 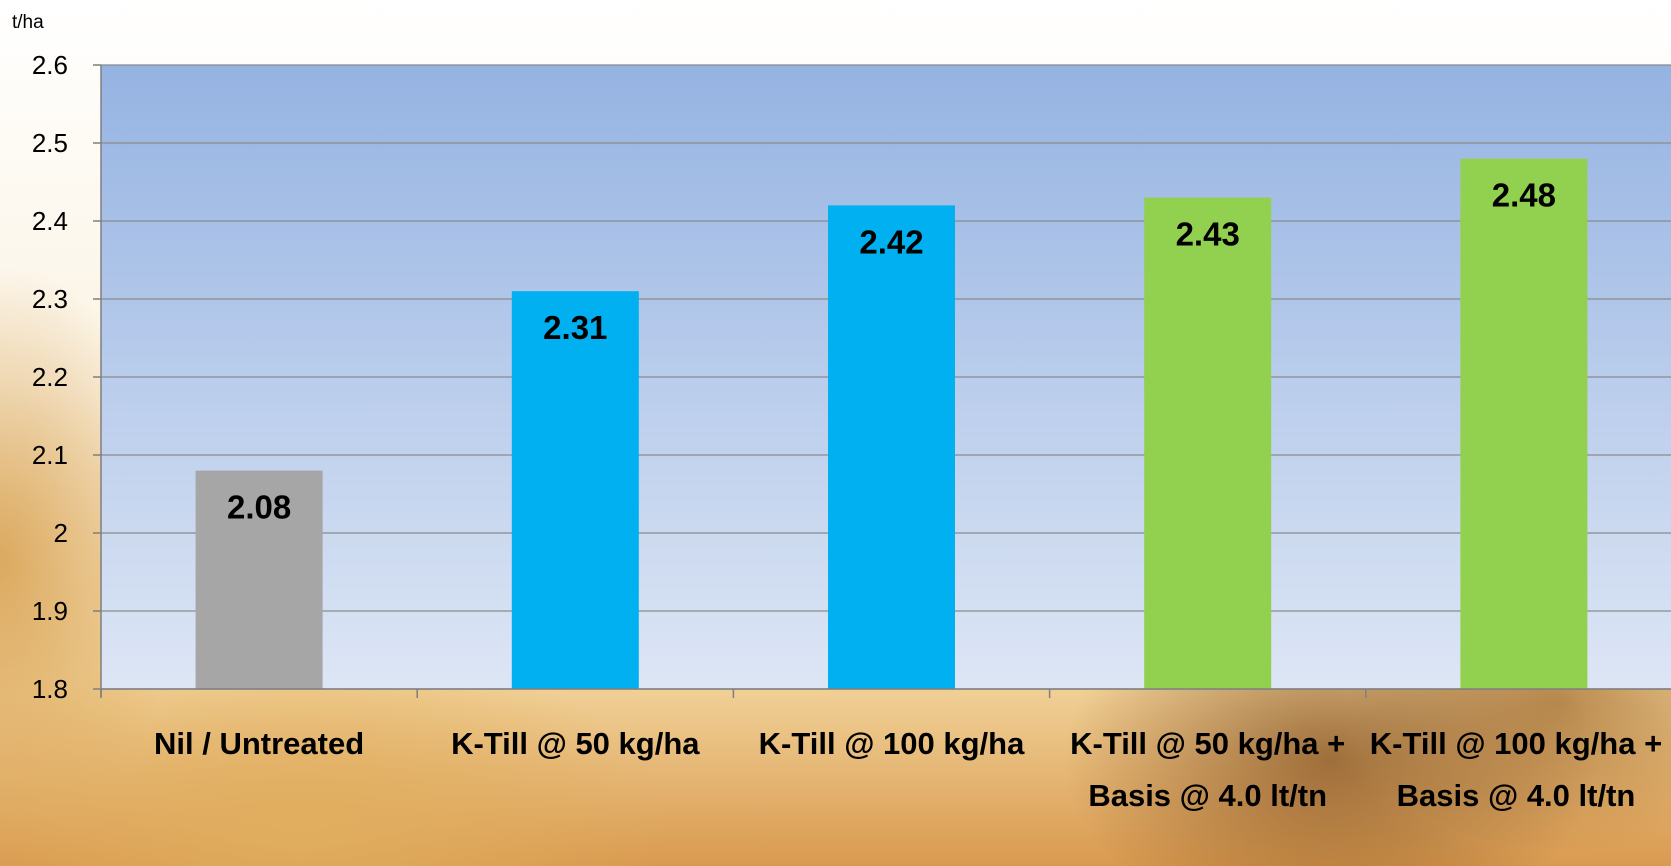 I want to click on y-tick-label: 2.6, so click(x=50, y=65).